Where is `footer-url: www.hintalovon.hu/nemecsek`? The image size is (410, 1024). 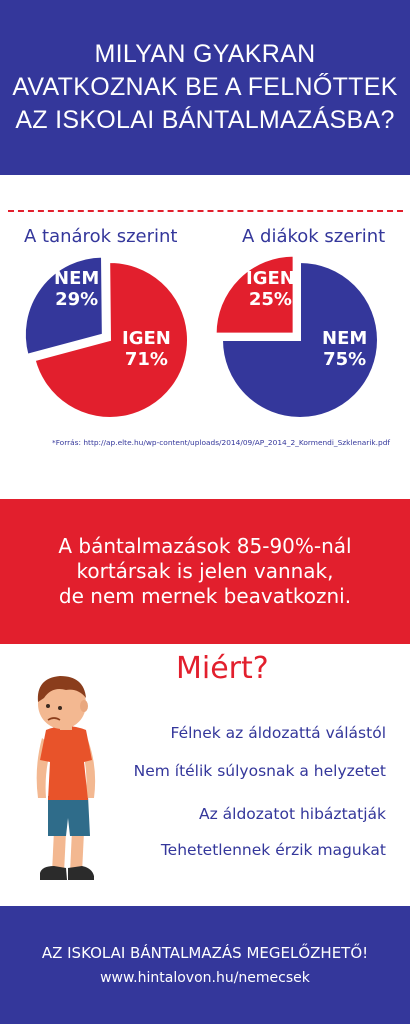 footer-url: www.hintalovon.hu/nemecsek is located at coordinates (205, 978).